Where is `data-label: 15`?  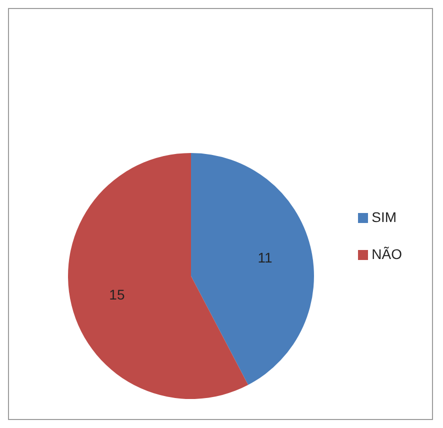 data-label: 15 is located at coordinates (117, 294).